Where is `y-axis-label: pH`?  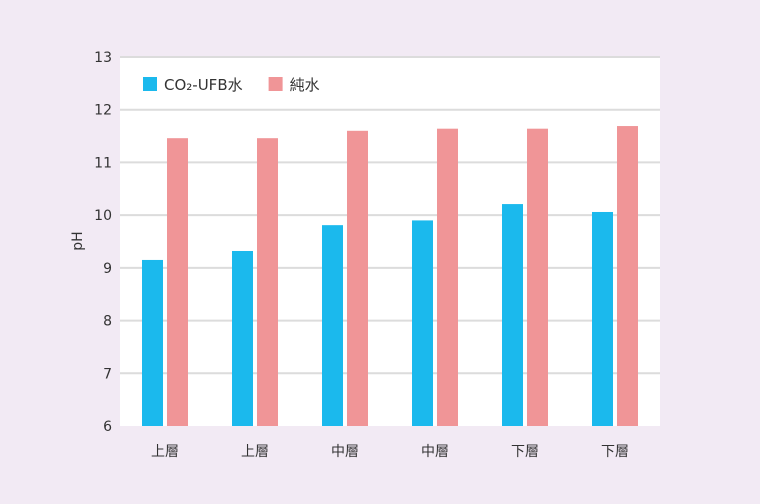 y-axis-label: pH is located at coordinates (78, 240).